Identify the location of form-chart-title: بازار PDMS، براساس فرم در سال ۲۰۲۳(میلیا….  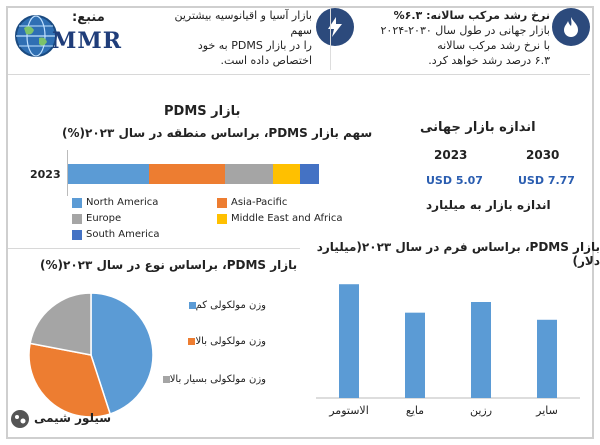
(458, 254).